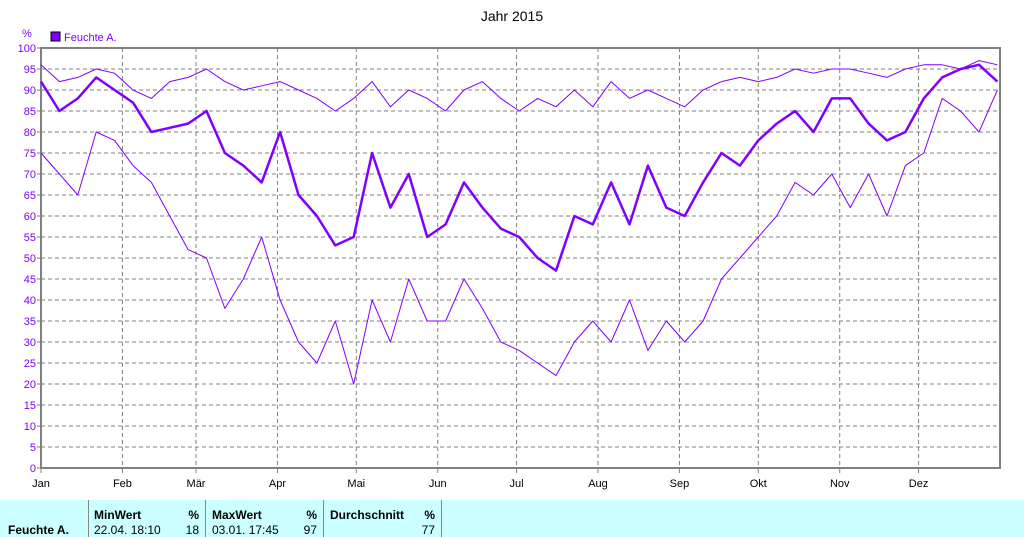 This screenshot has width=1024, height=537. Describe the element at coordinates (519, 86) in the screenshot. I see `series-line-max` at that location.